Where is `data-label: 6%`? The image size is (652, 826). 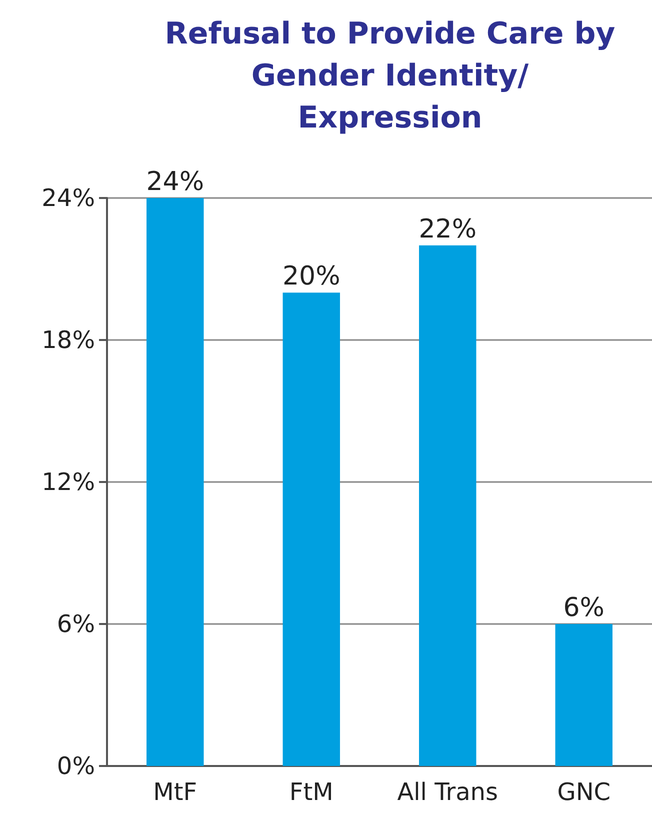 data-label: 6% is located at coordinates (583, 608).